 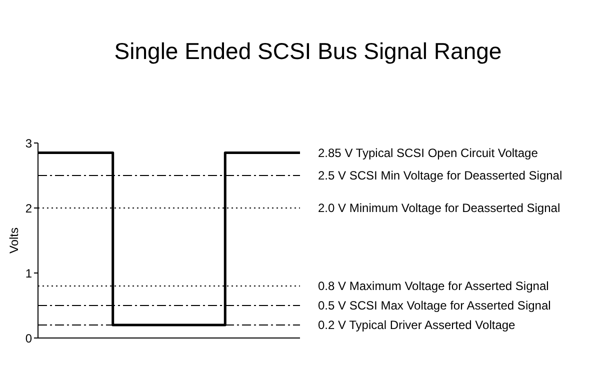 I want to click on y-tick-label: 0, so click(x=28, y=338).